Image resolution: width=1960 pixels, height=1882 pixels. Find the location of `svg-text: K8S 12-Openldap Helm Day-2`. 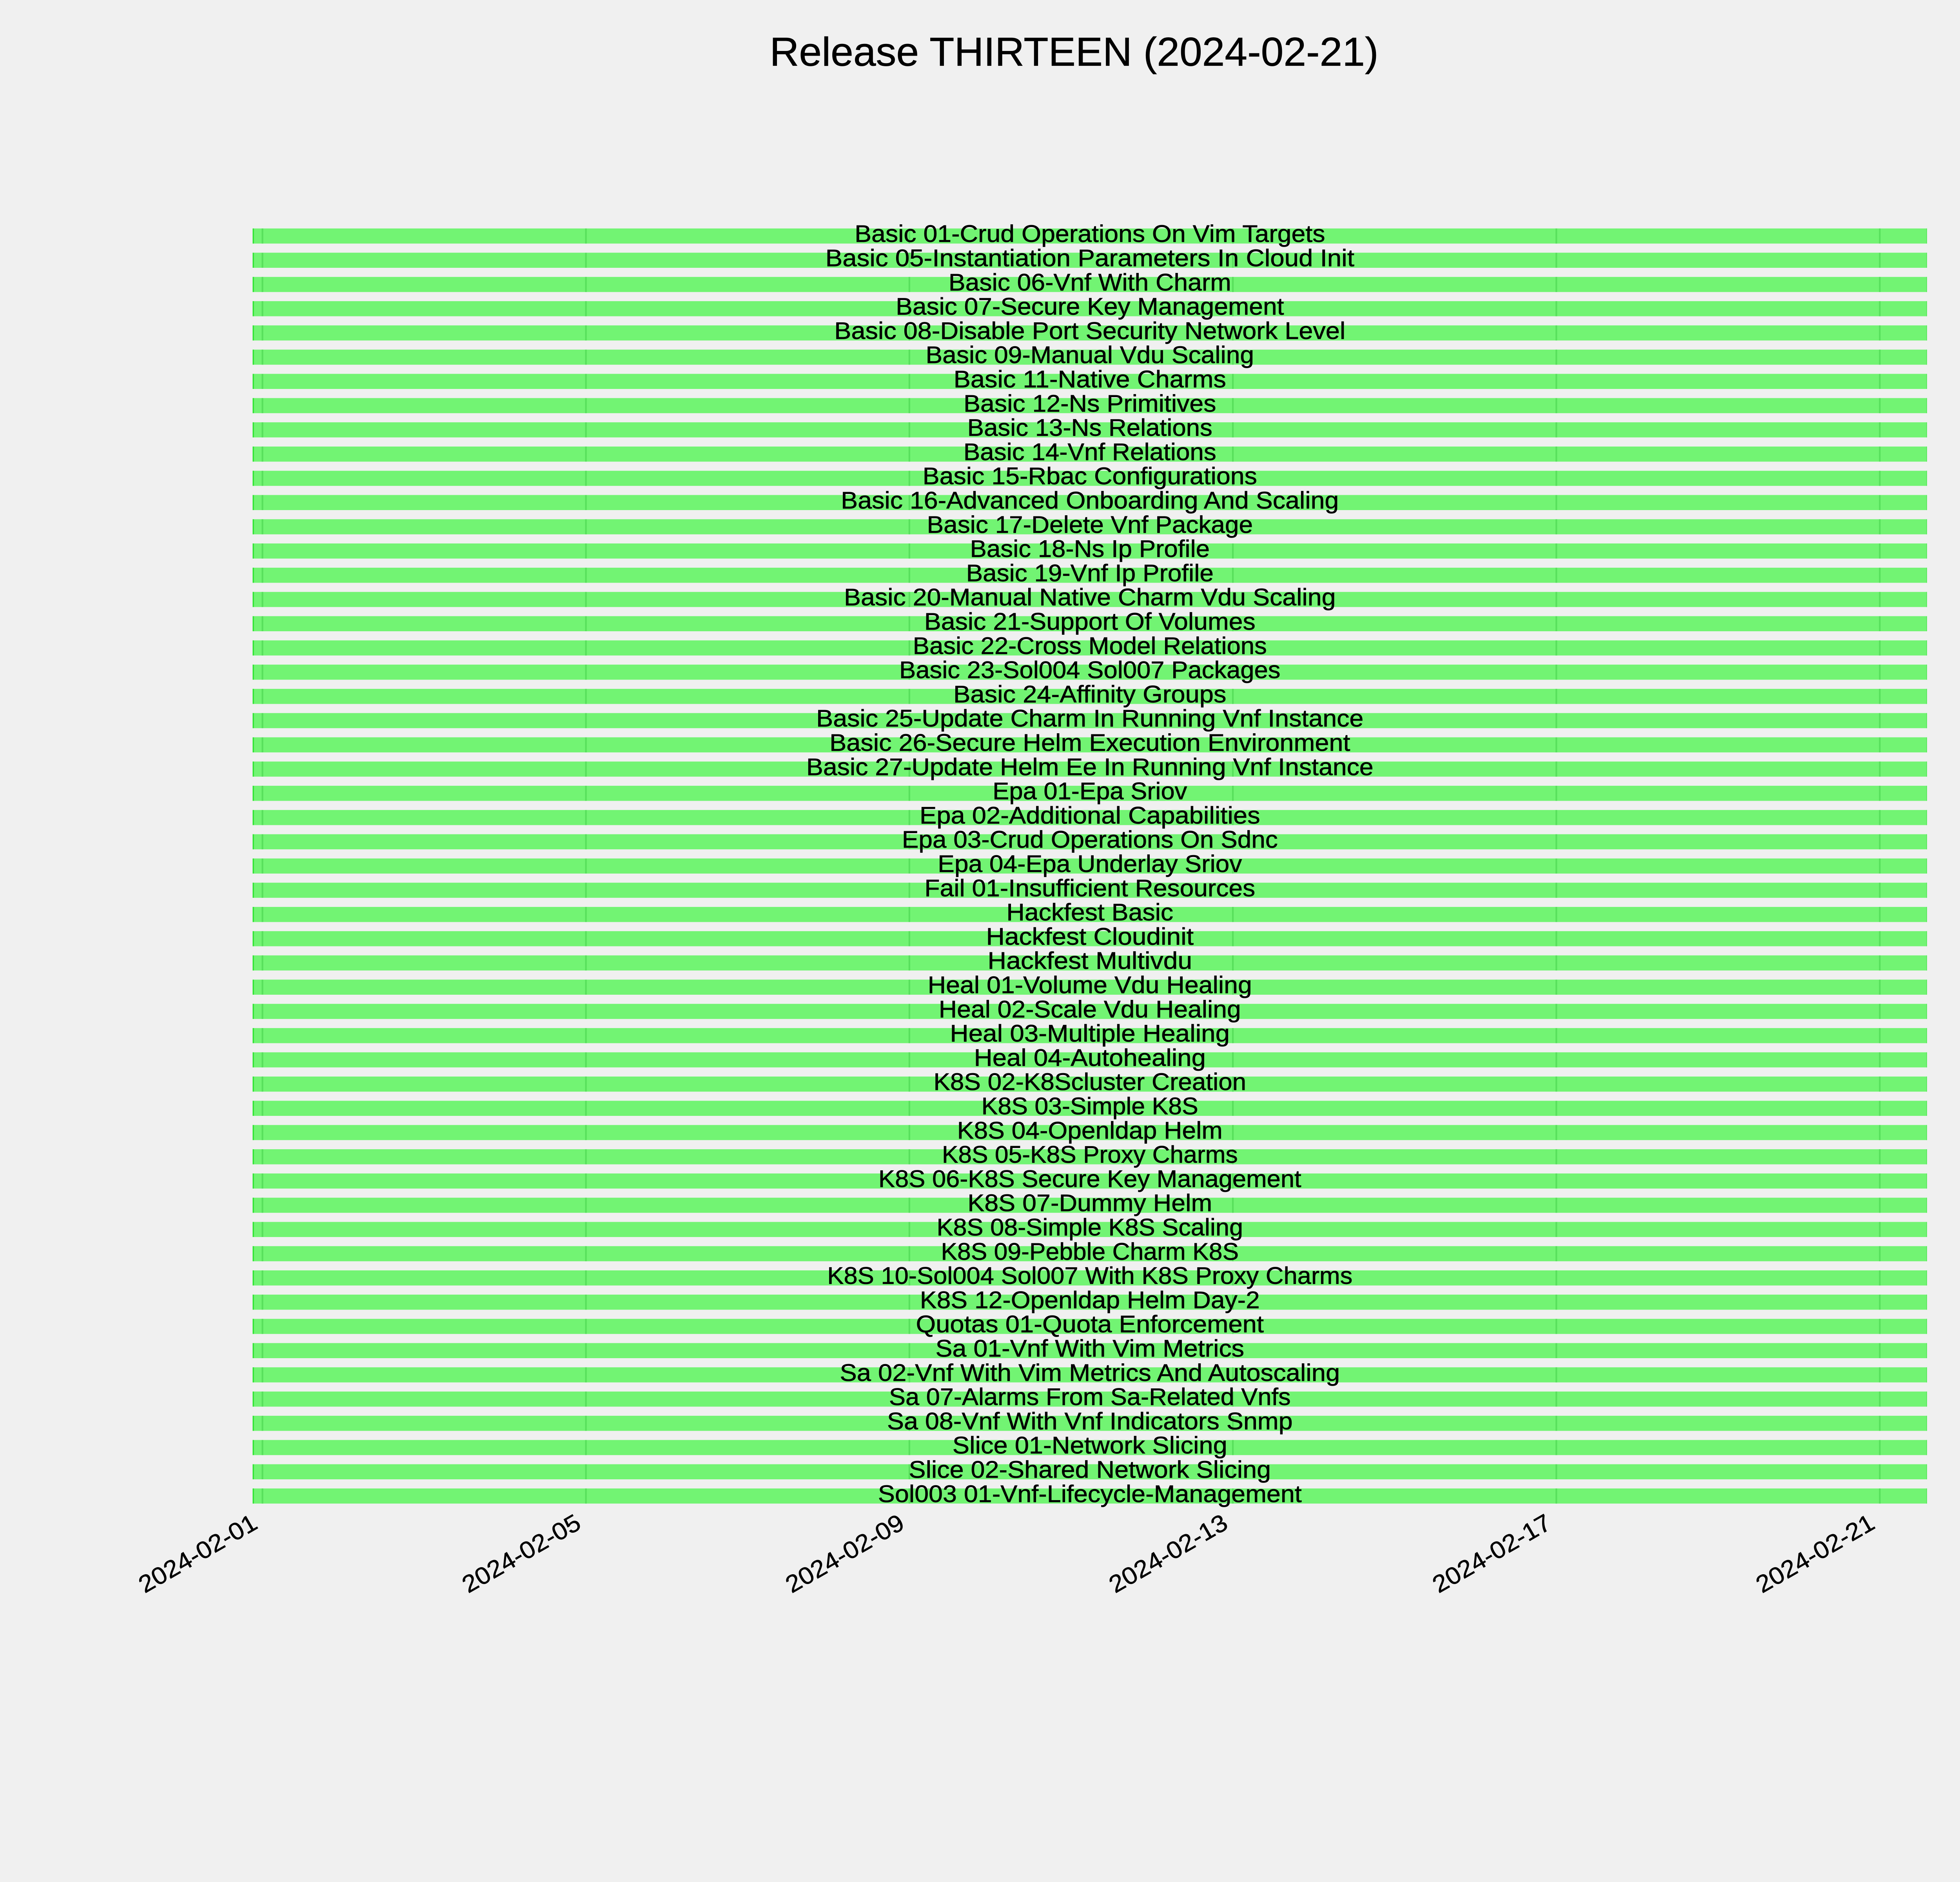

svg-text: K8S 12-Openldap Helm Day-2 is located at coordinates (1090, 1299).